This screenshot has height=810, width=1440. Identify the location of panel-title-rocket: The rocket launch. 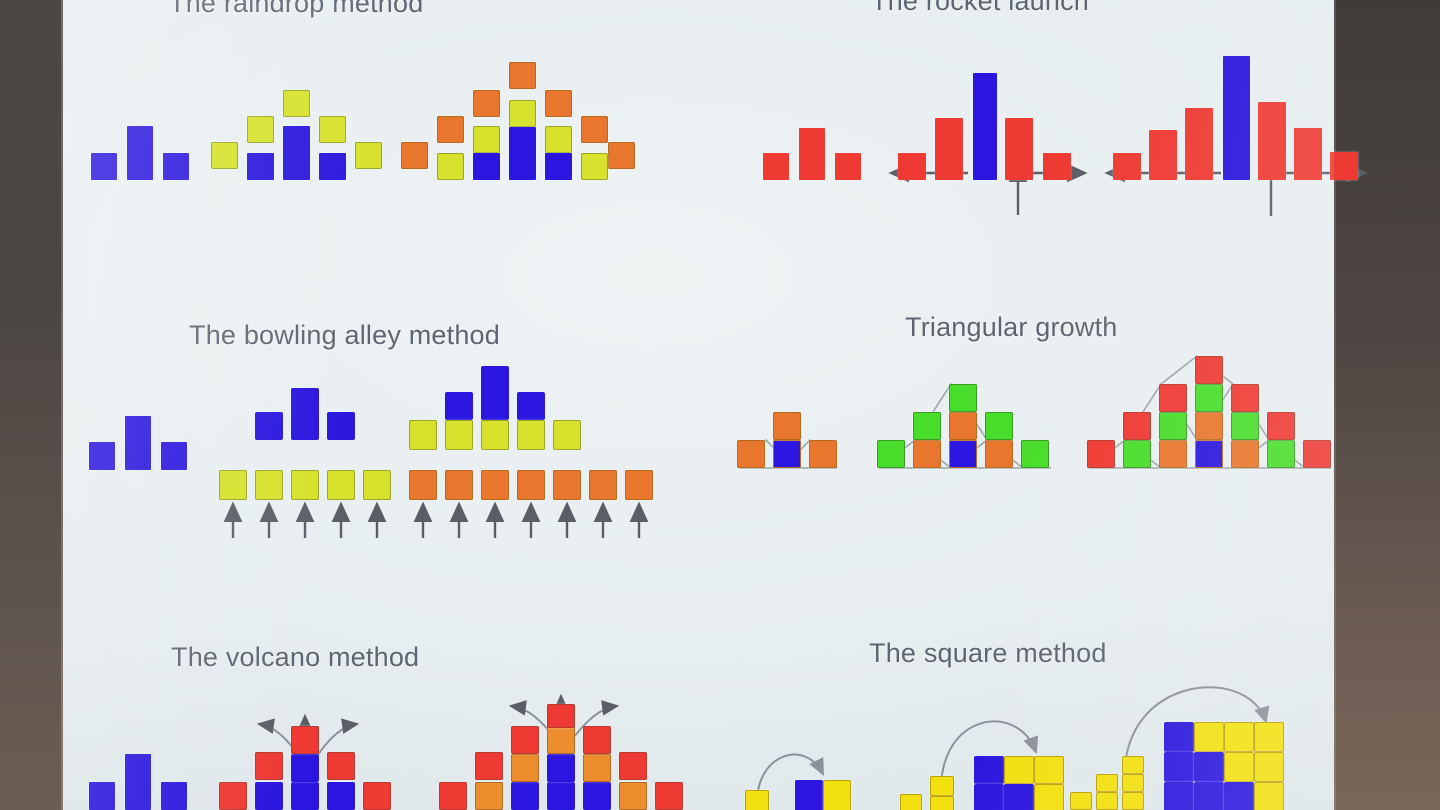
(980, 8).